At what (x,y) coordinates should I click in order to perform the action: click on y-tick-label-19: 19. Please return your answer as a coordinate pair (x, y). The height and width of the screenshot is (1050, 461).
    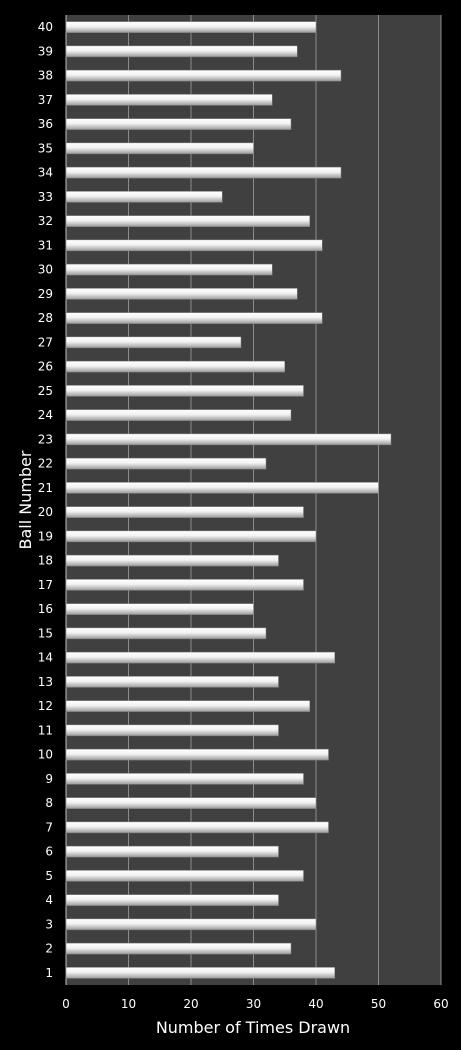
    Looking at the image, I should click on (45, 536).